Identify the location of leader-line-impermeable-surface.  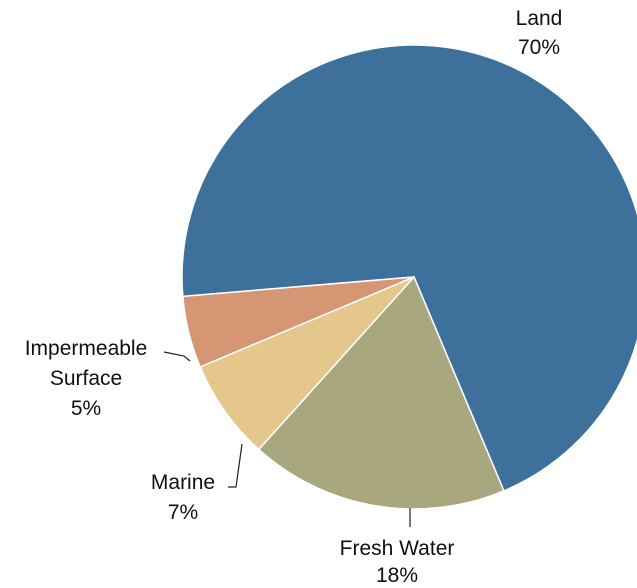
(177, 356).